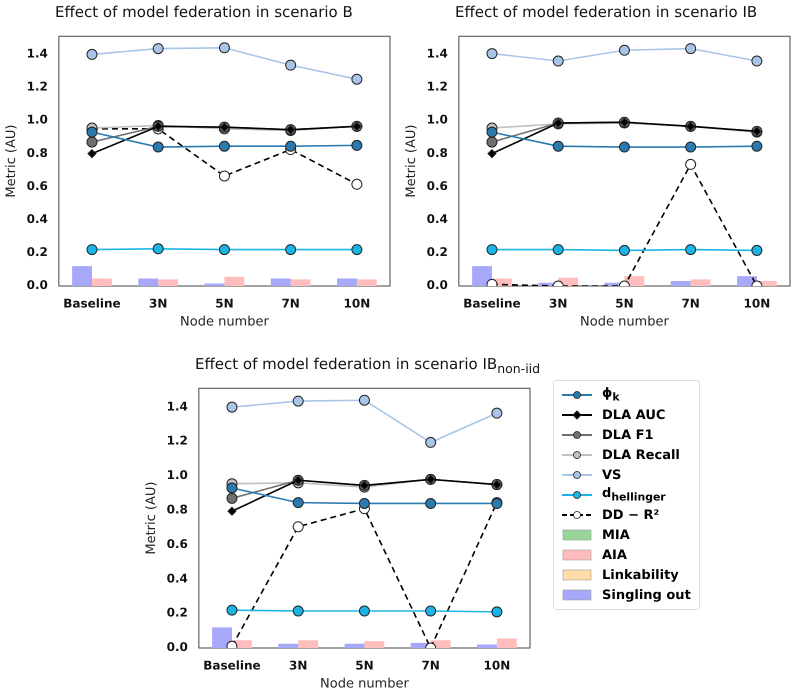  I want to click on chart-title: Effect of model federation in scenario B, so click(204, 12).